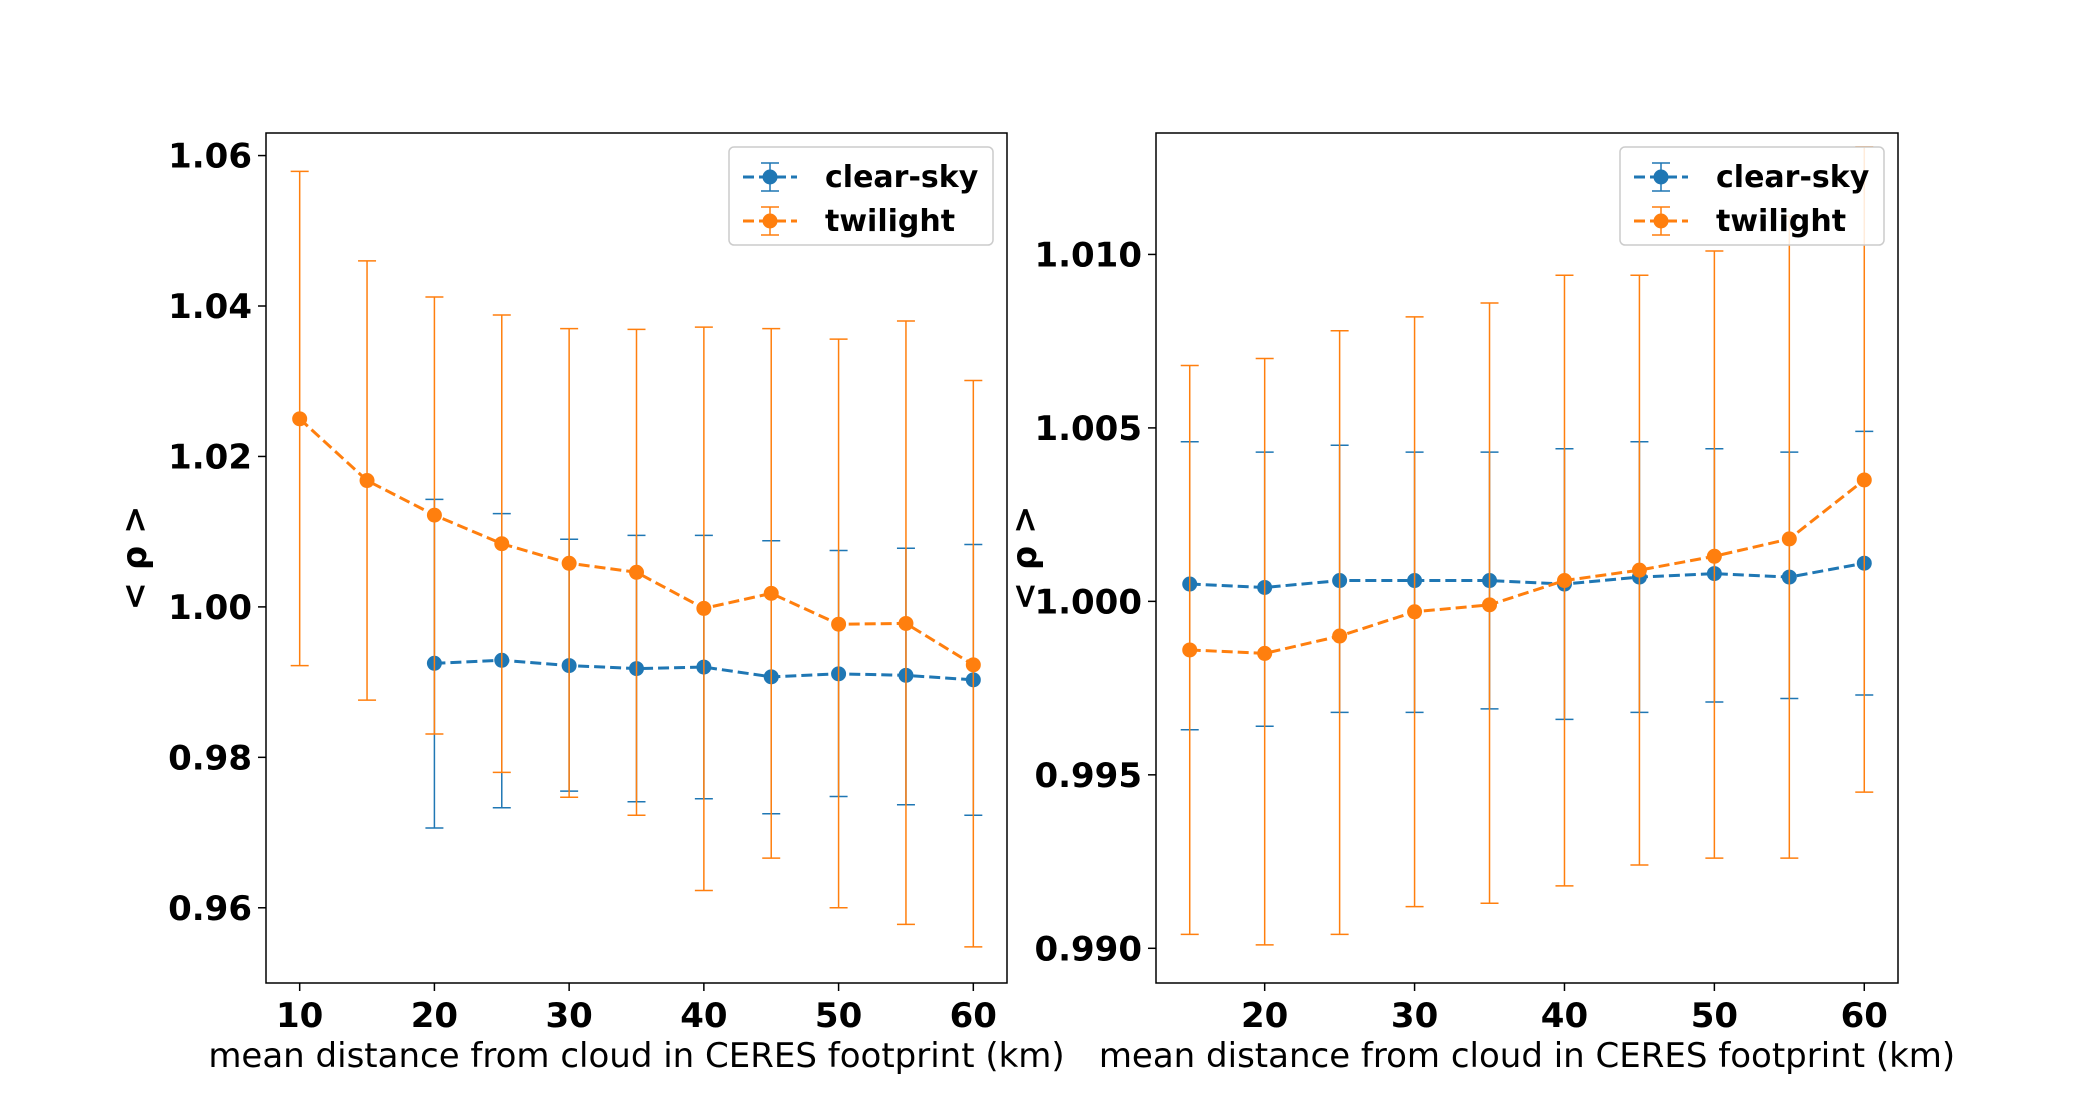 The height and width of the screenshot is (1100, 2100). Describe the element at coordinates (1088, 429) in the screenshot. I see `y-tick-label: 1.005` at that location.